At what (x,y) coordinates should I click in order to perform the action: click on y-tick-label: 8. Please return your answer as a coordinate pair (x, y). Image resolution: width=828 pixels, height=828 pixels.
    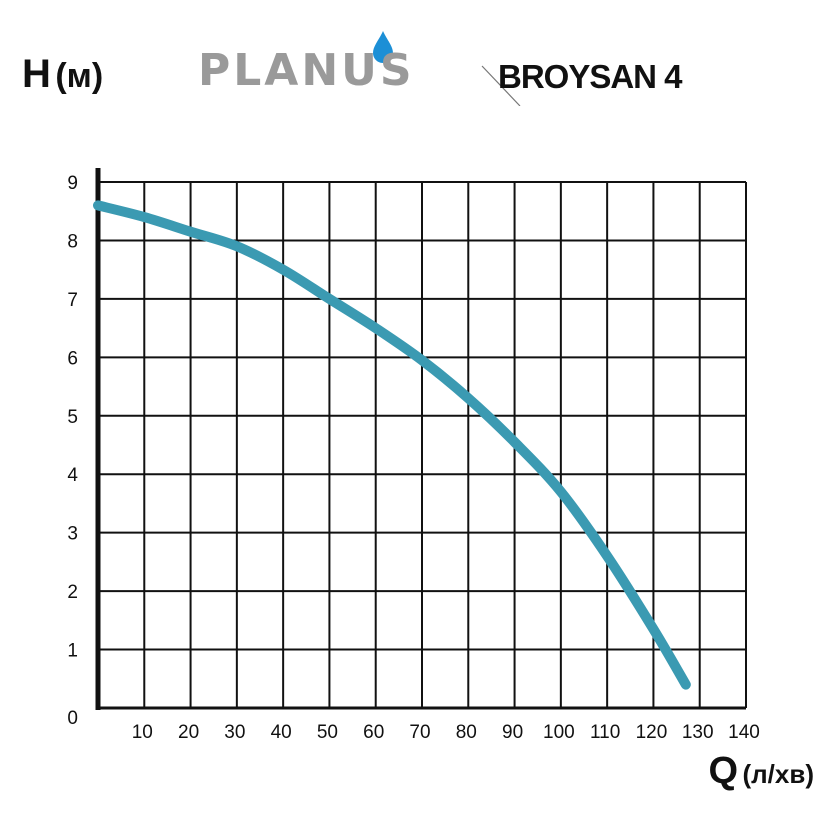
    Looking at the image, I should click on (72, 241).